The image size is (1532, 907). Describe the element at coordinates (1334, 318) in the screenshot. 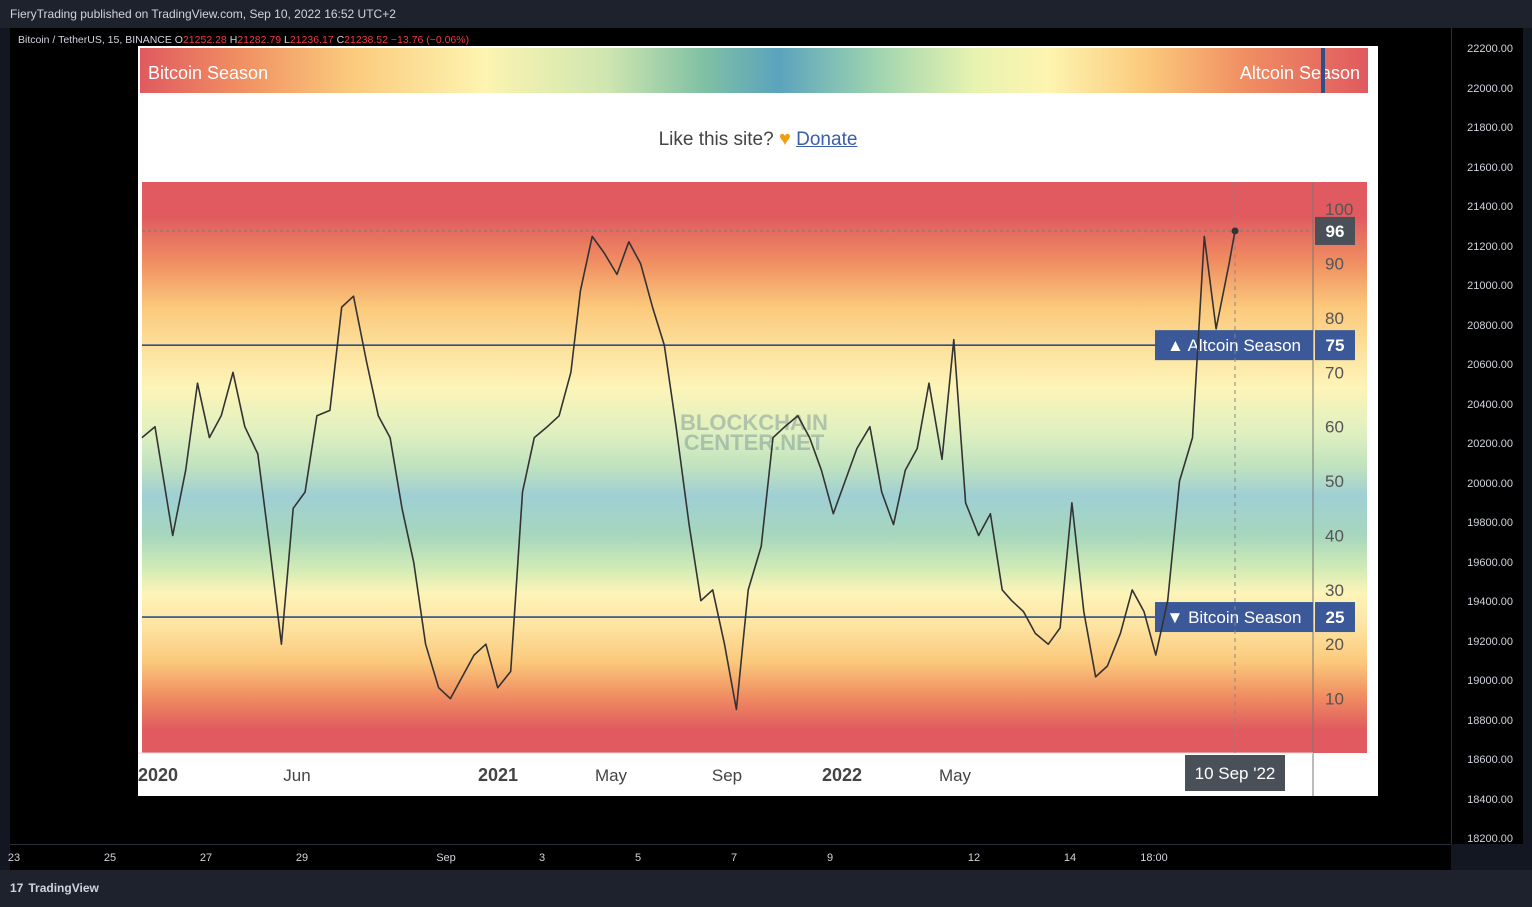

I see `y-tick-label: 80` at that location.